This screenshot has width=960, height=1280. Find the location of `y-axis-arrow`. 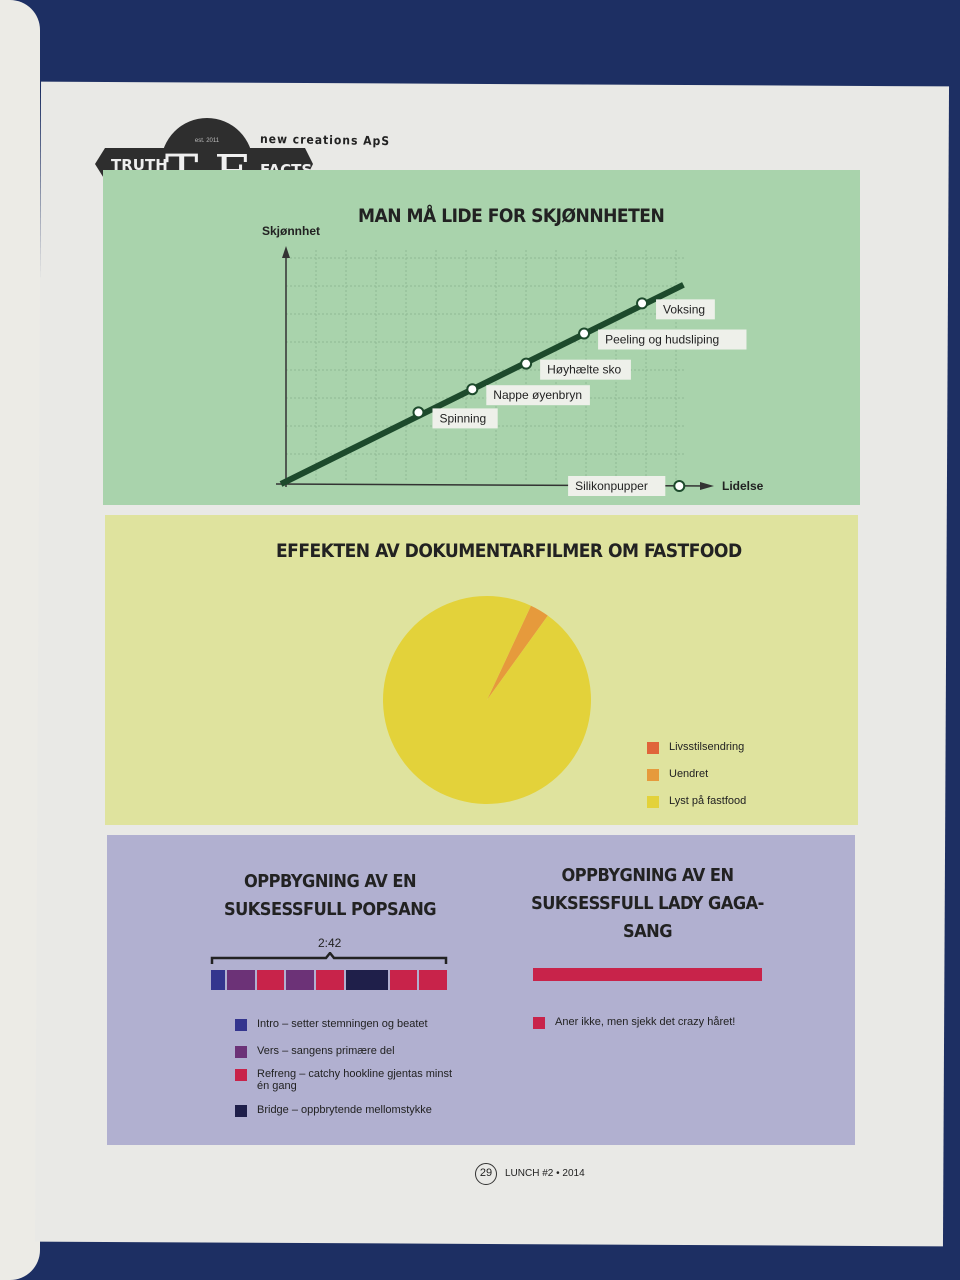

y-axis-arrow is located at coordinates (286, 252).